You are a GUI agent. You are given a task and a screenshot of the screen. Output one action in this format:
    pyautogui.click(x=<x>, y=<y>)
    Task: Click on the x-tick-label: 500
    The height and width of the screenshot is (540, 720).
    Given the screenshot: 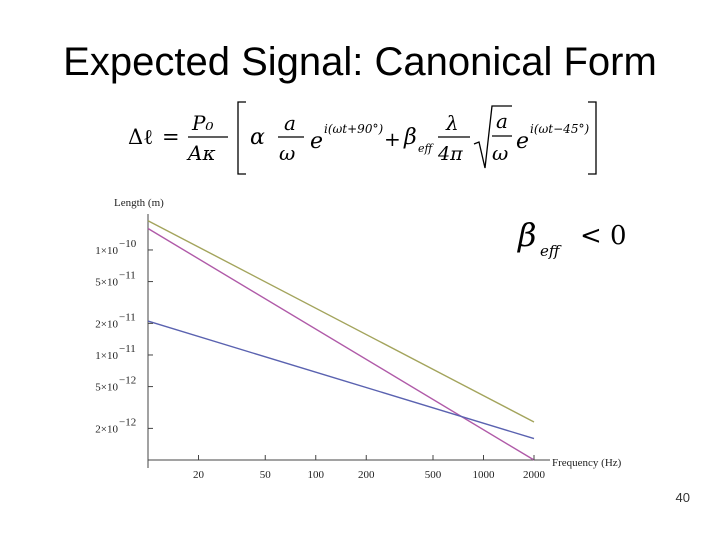 What is the action you would take?
    pyautogui.click(x=433, y=475)
    